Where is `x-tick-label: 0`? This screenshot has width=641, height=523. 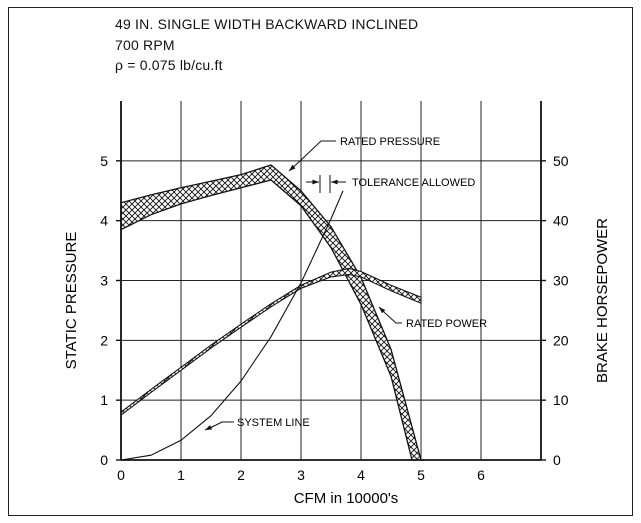 x-tick-label: 0 is located at coordinates (121, 475).